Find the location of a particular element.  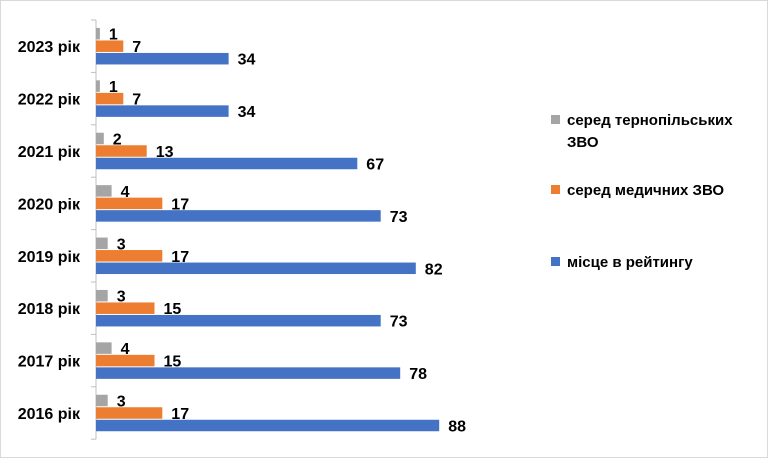

data-label: 67 is located at coordinates (375, 165).